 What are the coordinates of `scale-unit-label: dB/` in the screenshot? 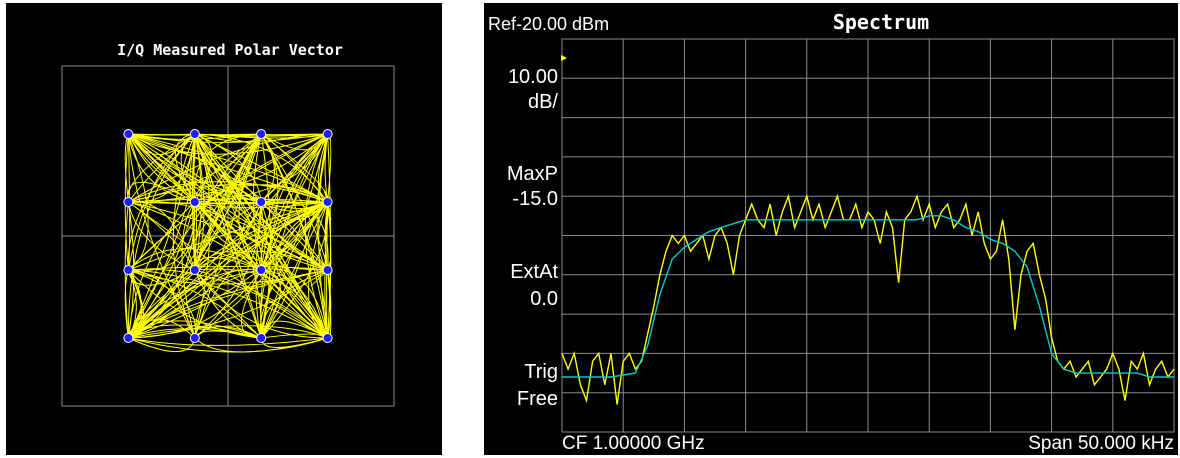 It's located at (543, 102).